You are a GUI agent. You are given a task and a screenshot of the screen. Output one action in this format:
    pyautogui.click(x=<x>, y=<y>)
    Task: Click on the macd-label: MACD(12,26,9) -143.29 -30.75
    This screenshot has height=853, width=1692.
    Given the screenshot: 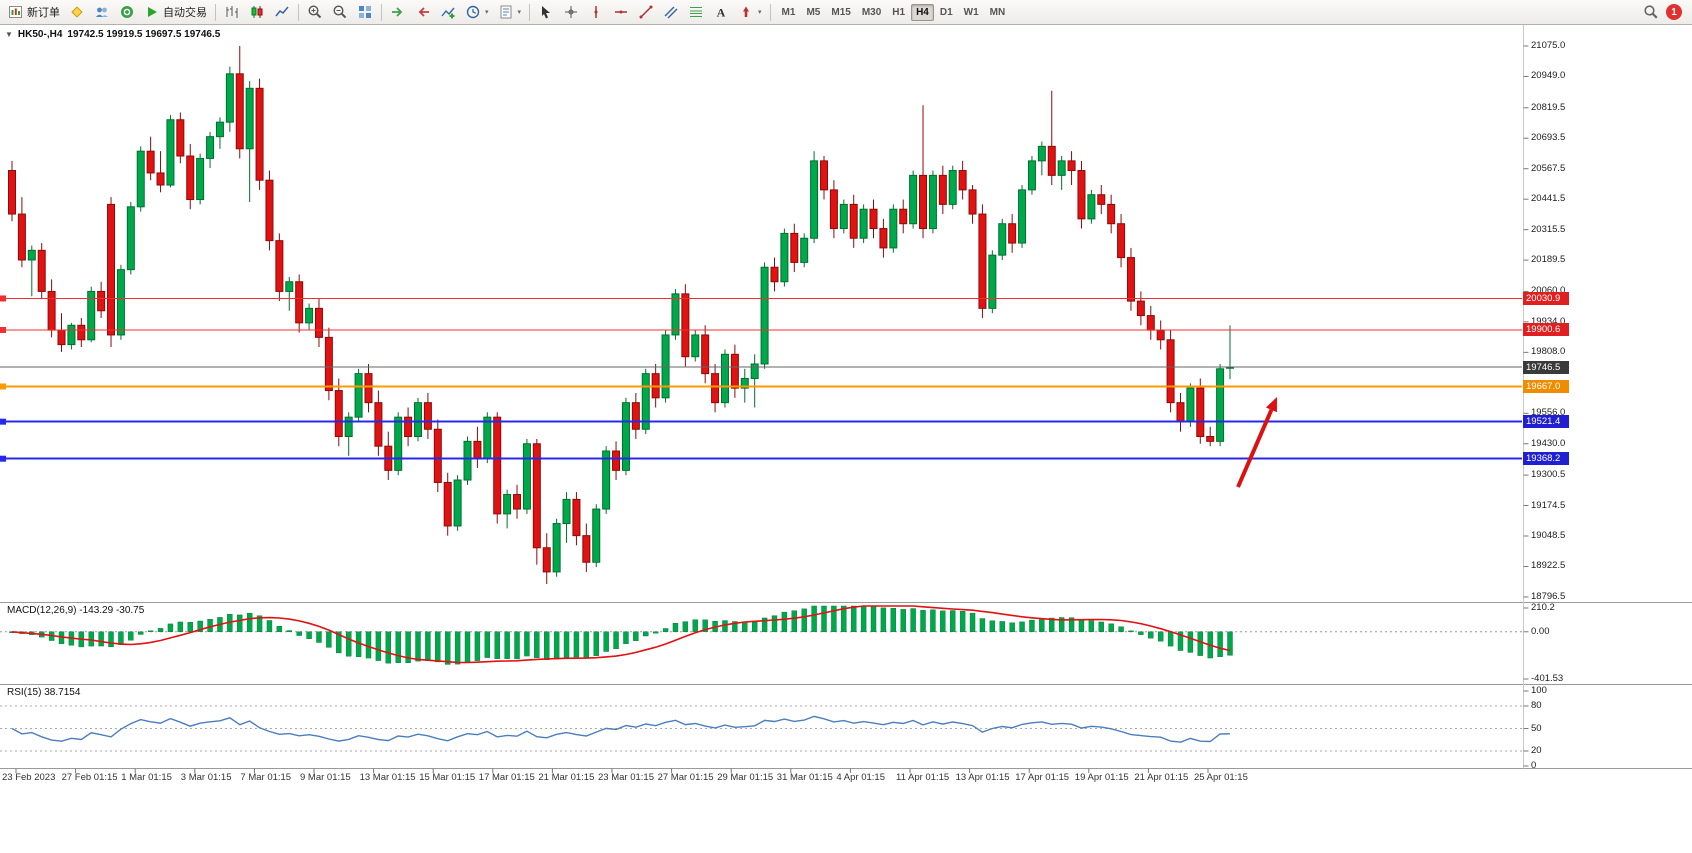 What is the action you would take?
    pyautogui.click(x=75, y=610)
    